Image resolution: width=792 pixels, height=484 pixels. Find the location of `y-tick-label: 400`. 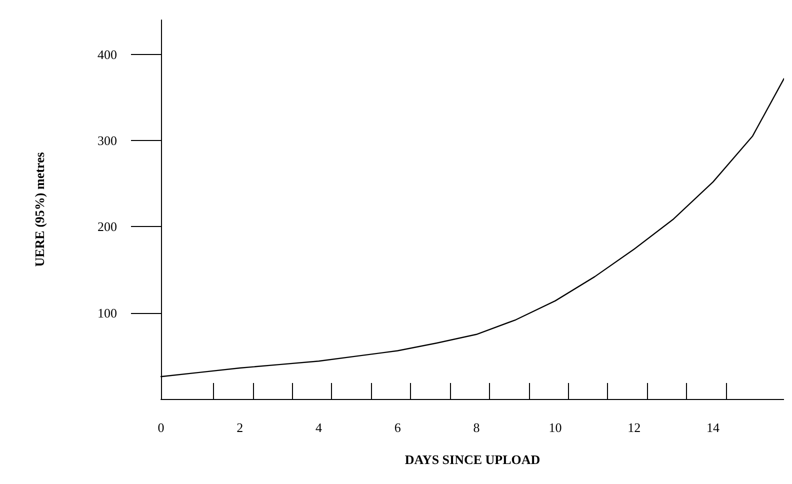

y-tick-label: 400 is located at coordinates (107, 54).